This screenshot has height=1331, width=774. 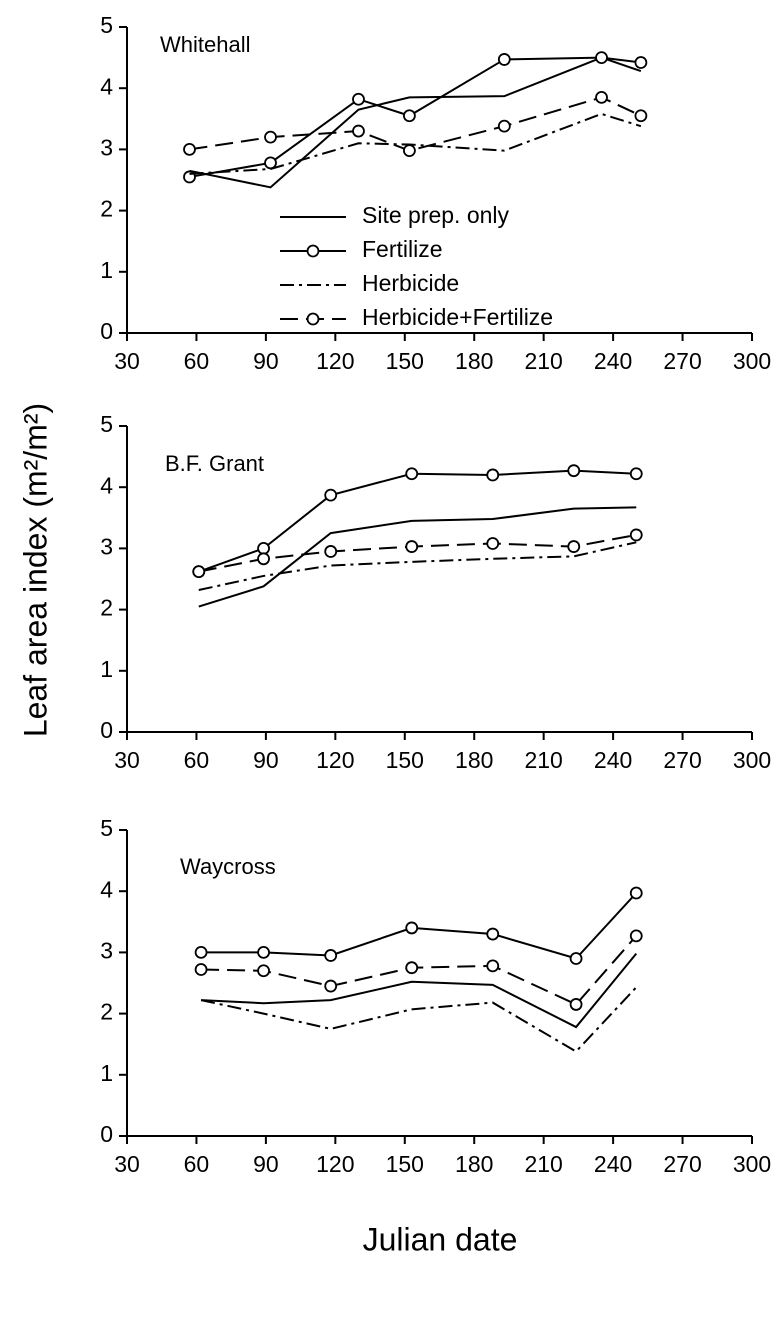 I want to click on legend-label: Herbicide, so click(x=410, y=283).